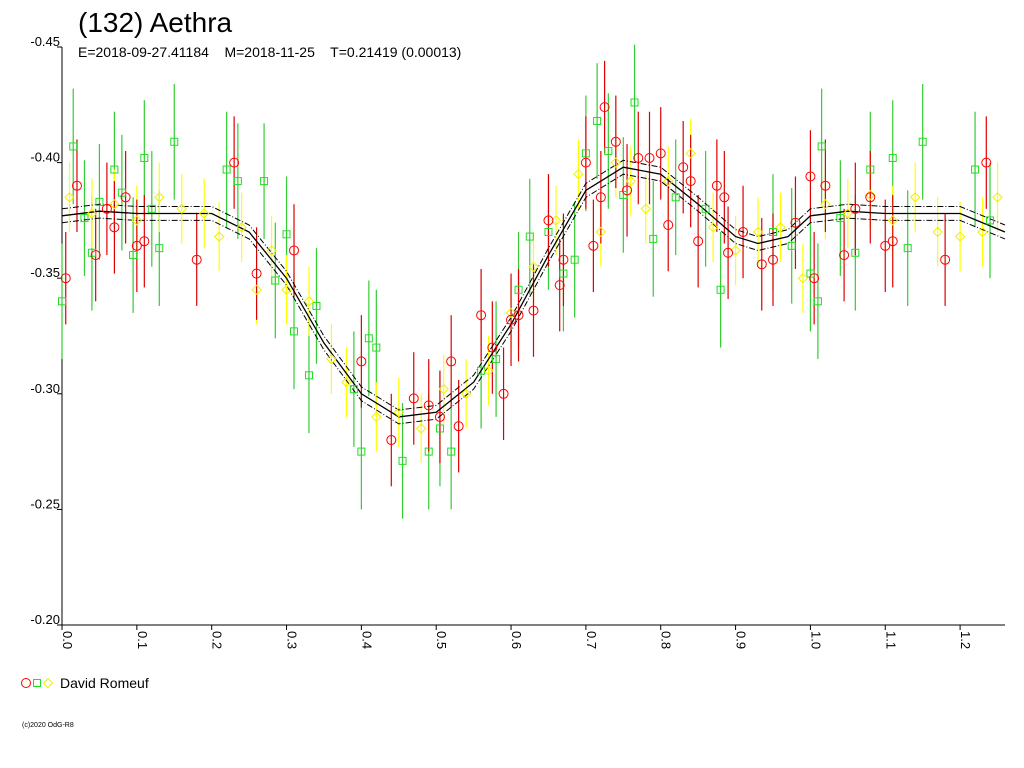  I want to click on x-tick-label: 0.2, so click(217, 640).